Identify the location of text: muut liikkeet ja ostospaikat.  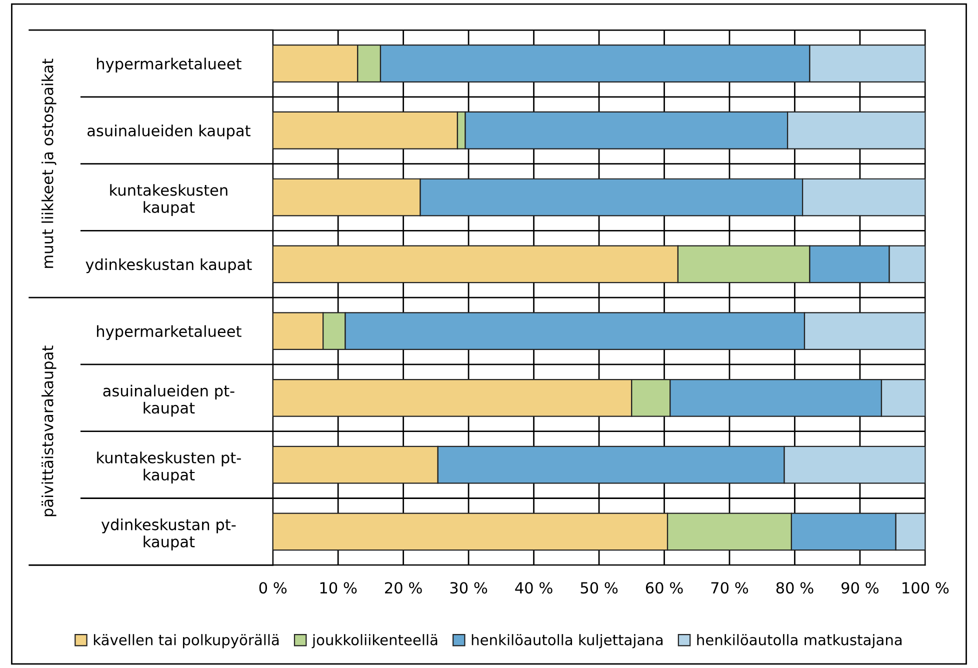
(49, 163).